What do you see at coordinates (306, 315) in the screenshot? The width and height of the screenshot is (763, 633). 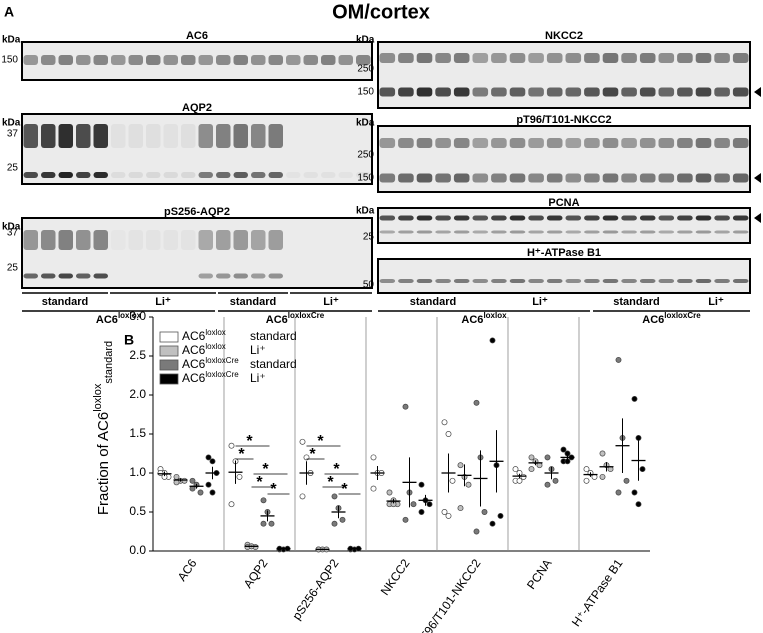 I see `genotype-label-part: loxloxCre` at bounding box center [306, 315].